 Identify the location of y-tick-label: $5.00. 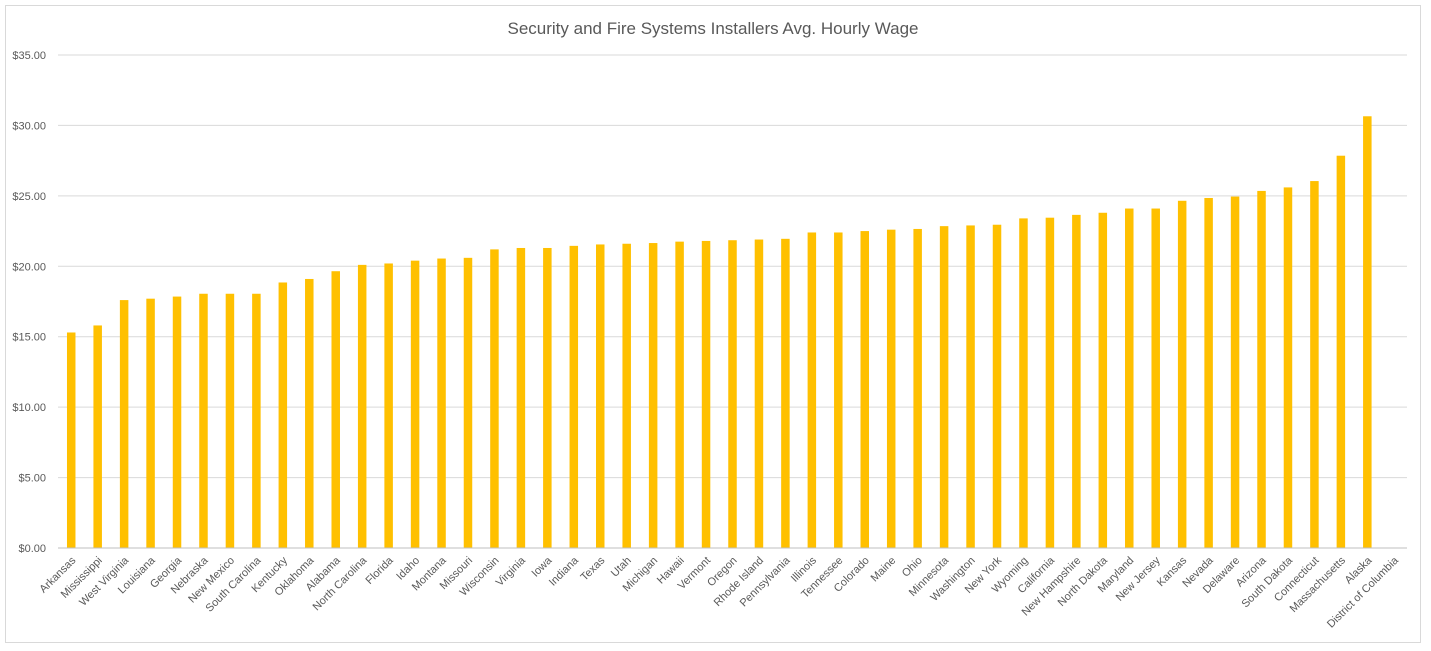
(32, 479).